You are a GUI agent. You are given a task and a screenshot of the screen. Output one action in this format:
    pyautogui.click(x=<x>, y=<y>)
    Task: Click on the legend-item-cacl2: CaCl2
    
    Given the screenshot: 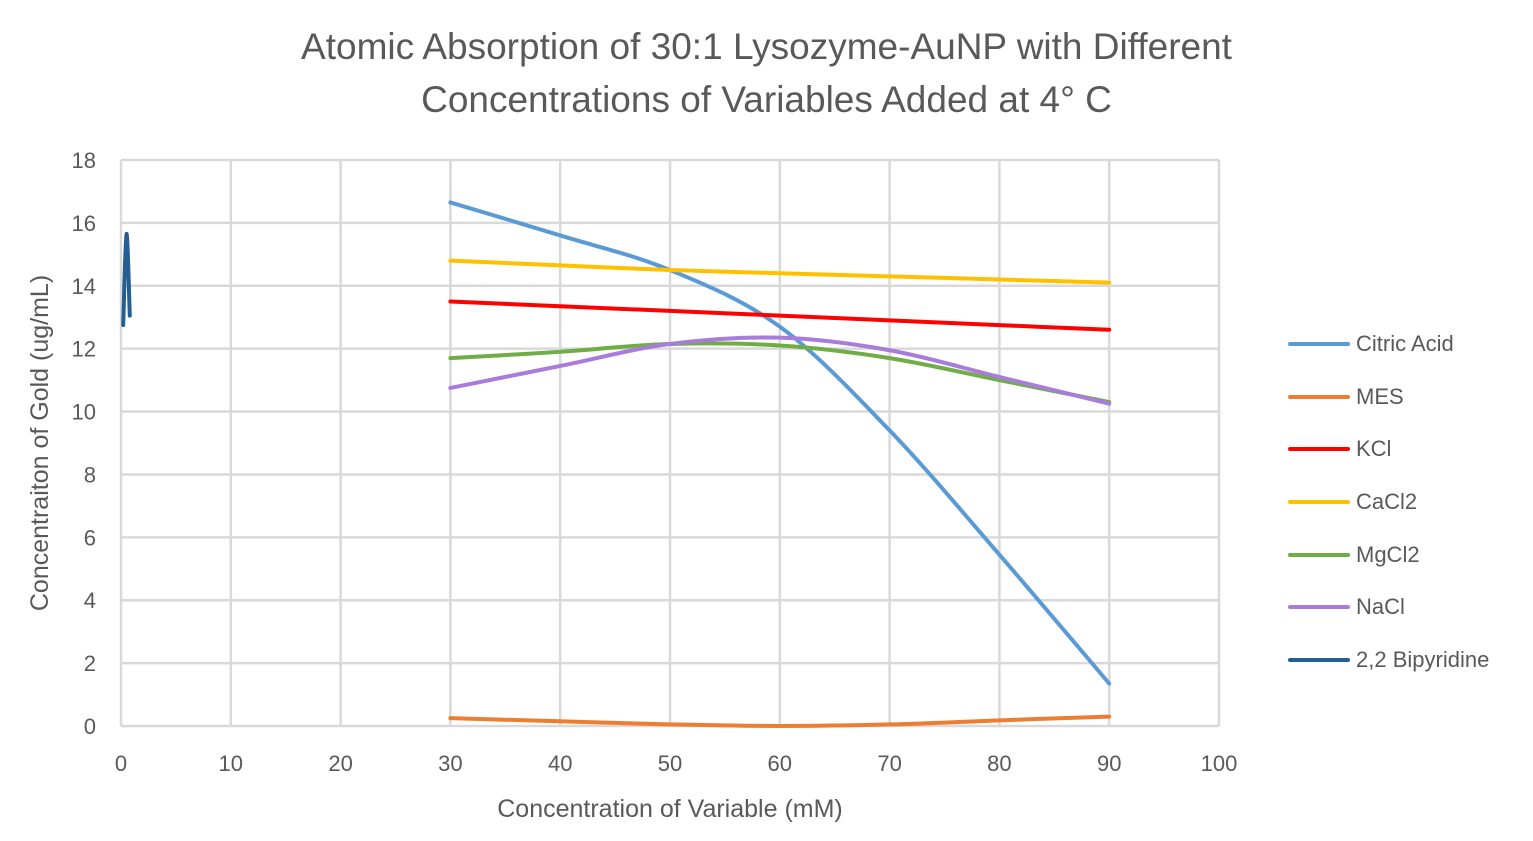 What is the action you would take?
    pyautogui.click(x=1388, y=502)
    